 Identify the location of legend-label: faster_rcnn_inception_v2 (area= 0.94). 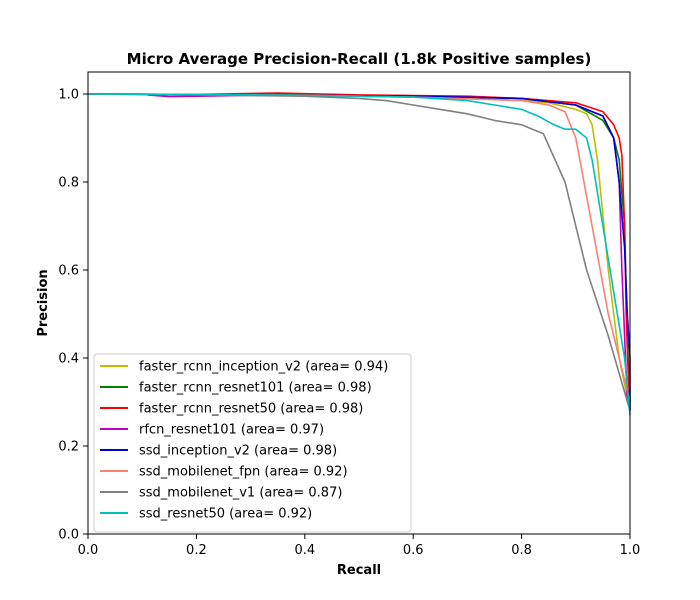
(263, 367).